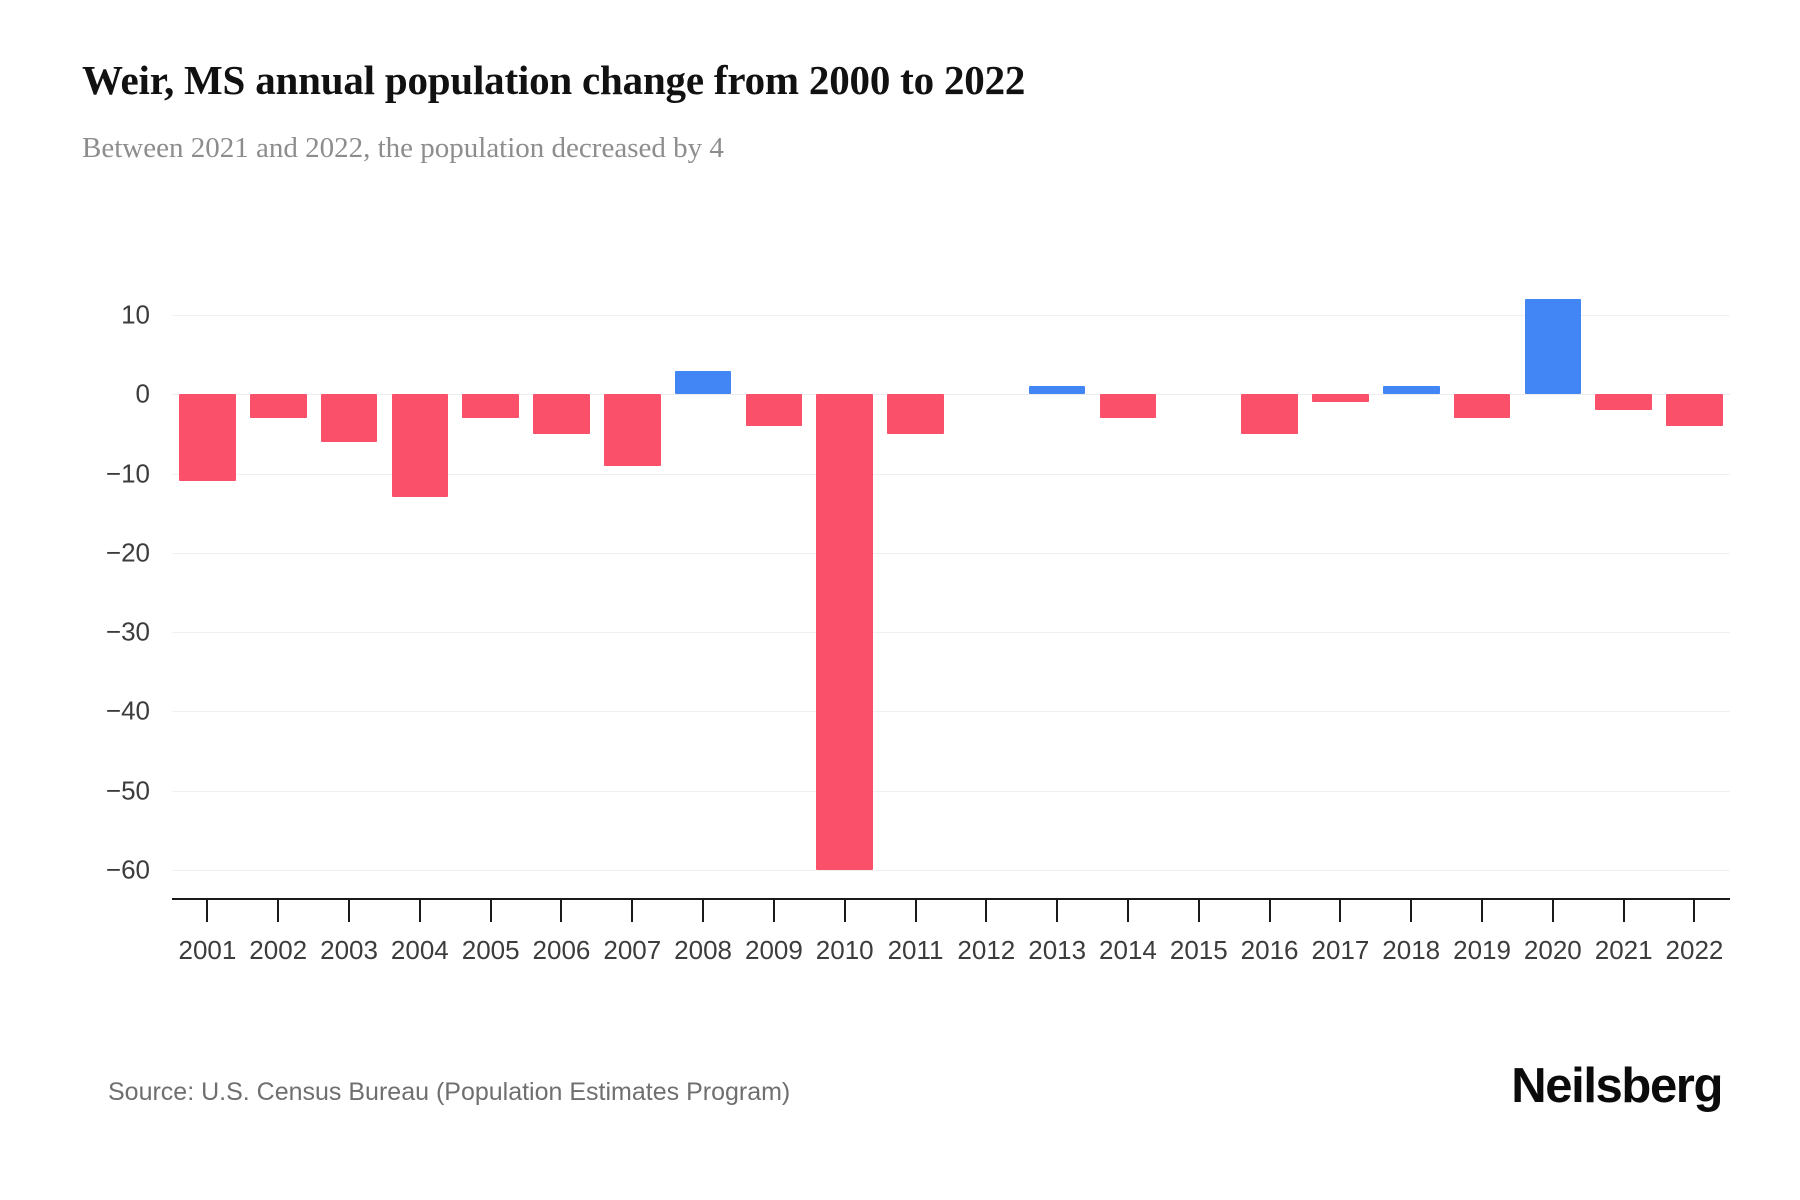 This screenshot has height=1200, width=1800. I want to click on x-axis-tick-label: 2008, so click(703, 950).